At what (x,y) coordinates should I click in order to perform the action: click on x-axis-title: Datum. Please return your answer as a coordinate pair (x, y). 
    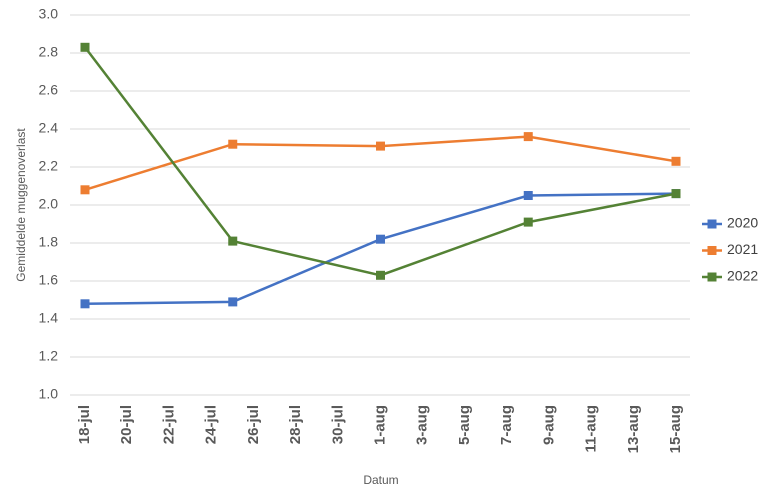
    Looking at the image, I should click on (380, 480).